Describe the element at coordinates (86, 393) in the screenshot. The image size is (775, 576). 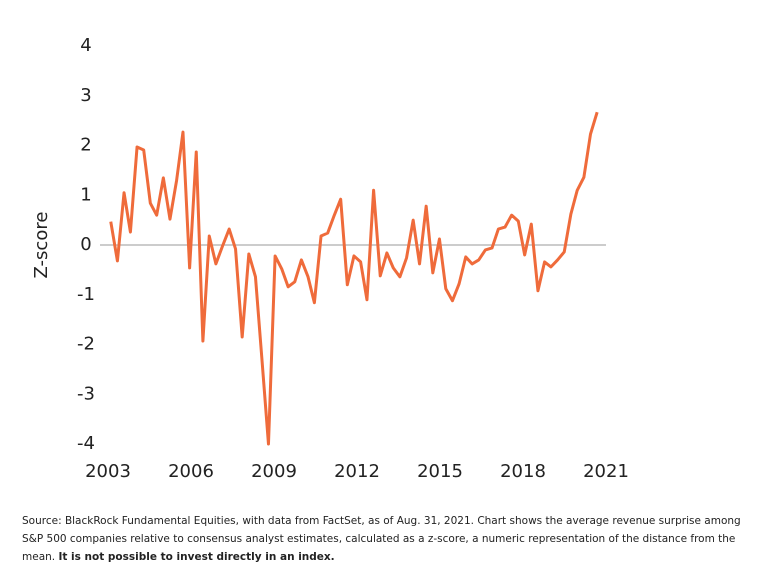
I see `y-tick-label: -3` at that location.